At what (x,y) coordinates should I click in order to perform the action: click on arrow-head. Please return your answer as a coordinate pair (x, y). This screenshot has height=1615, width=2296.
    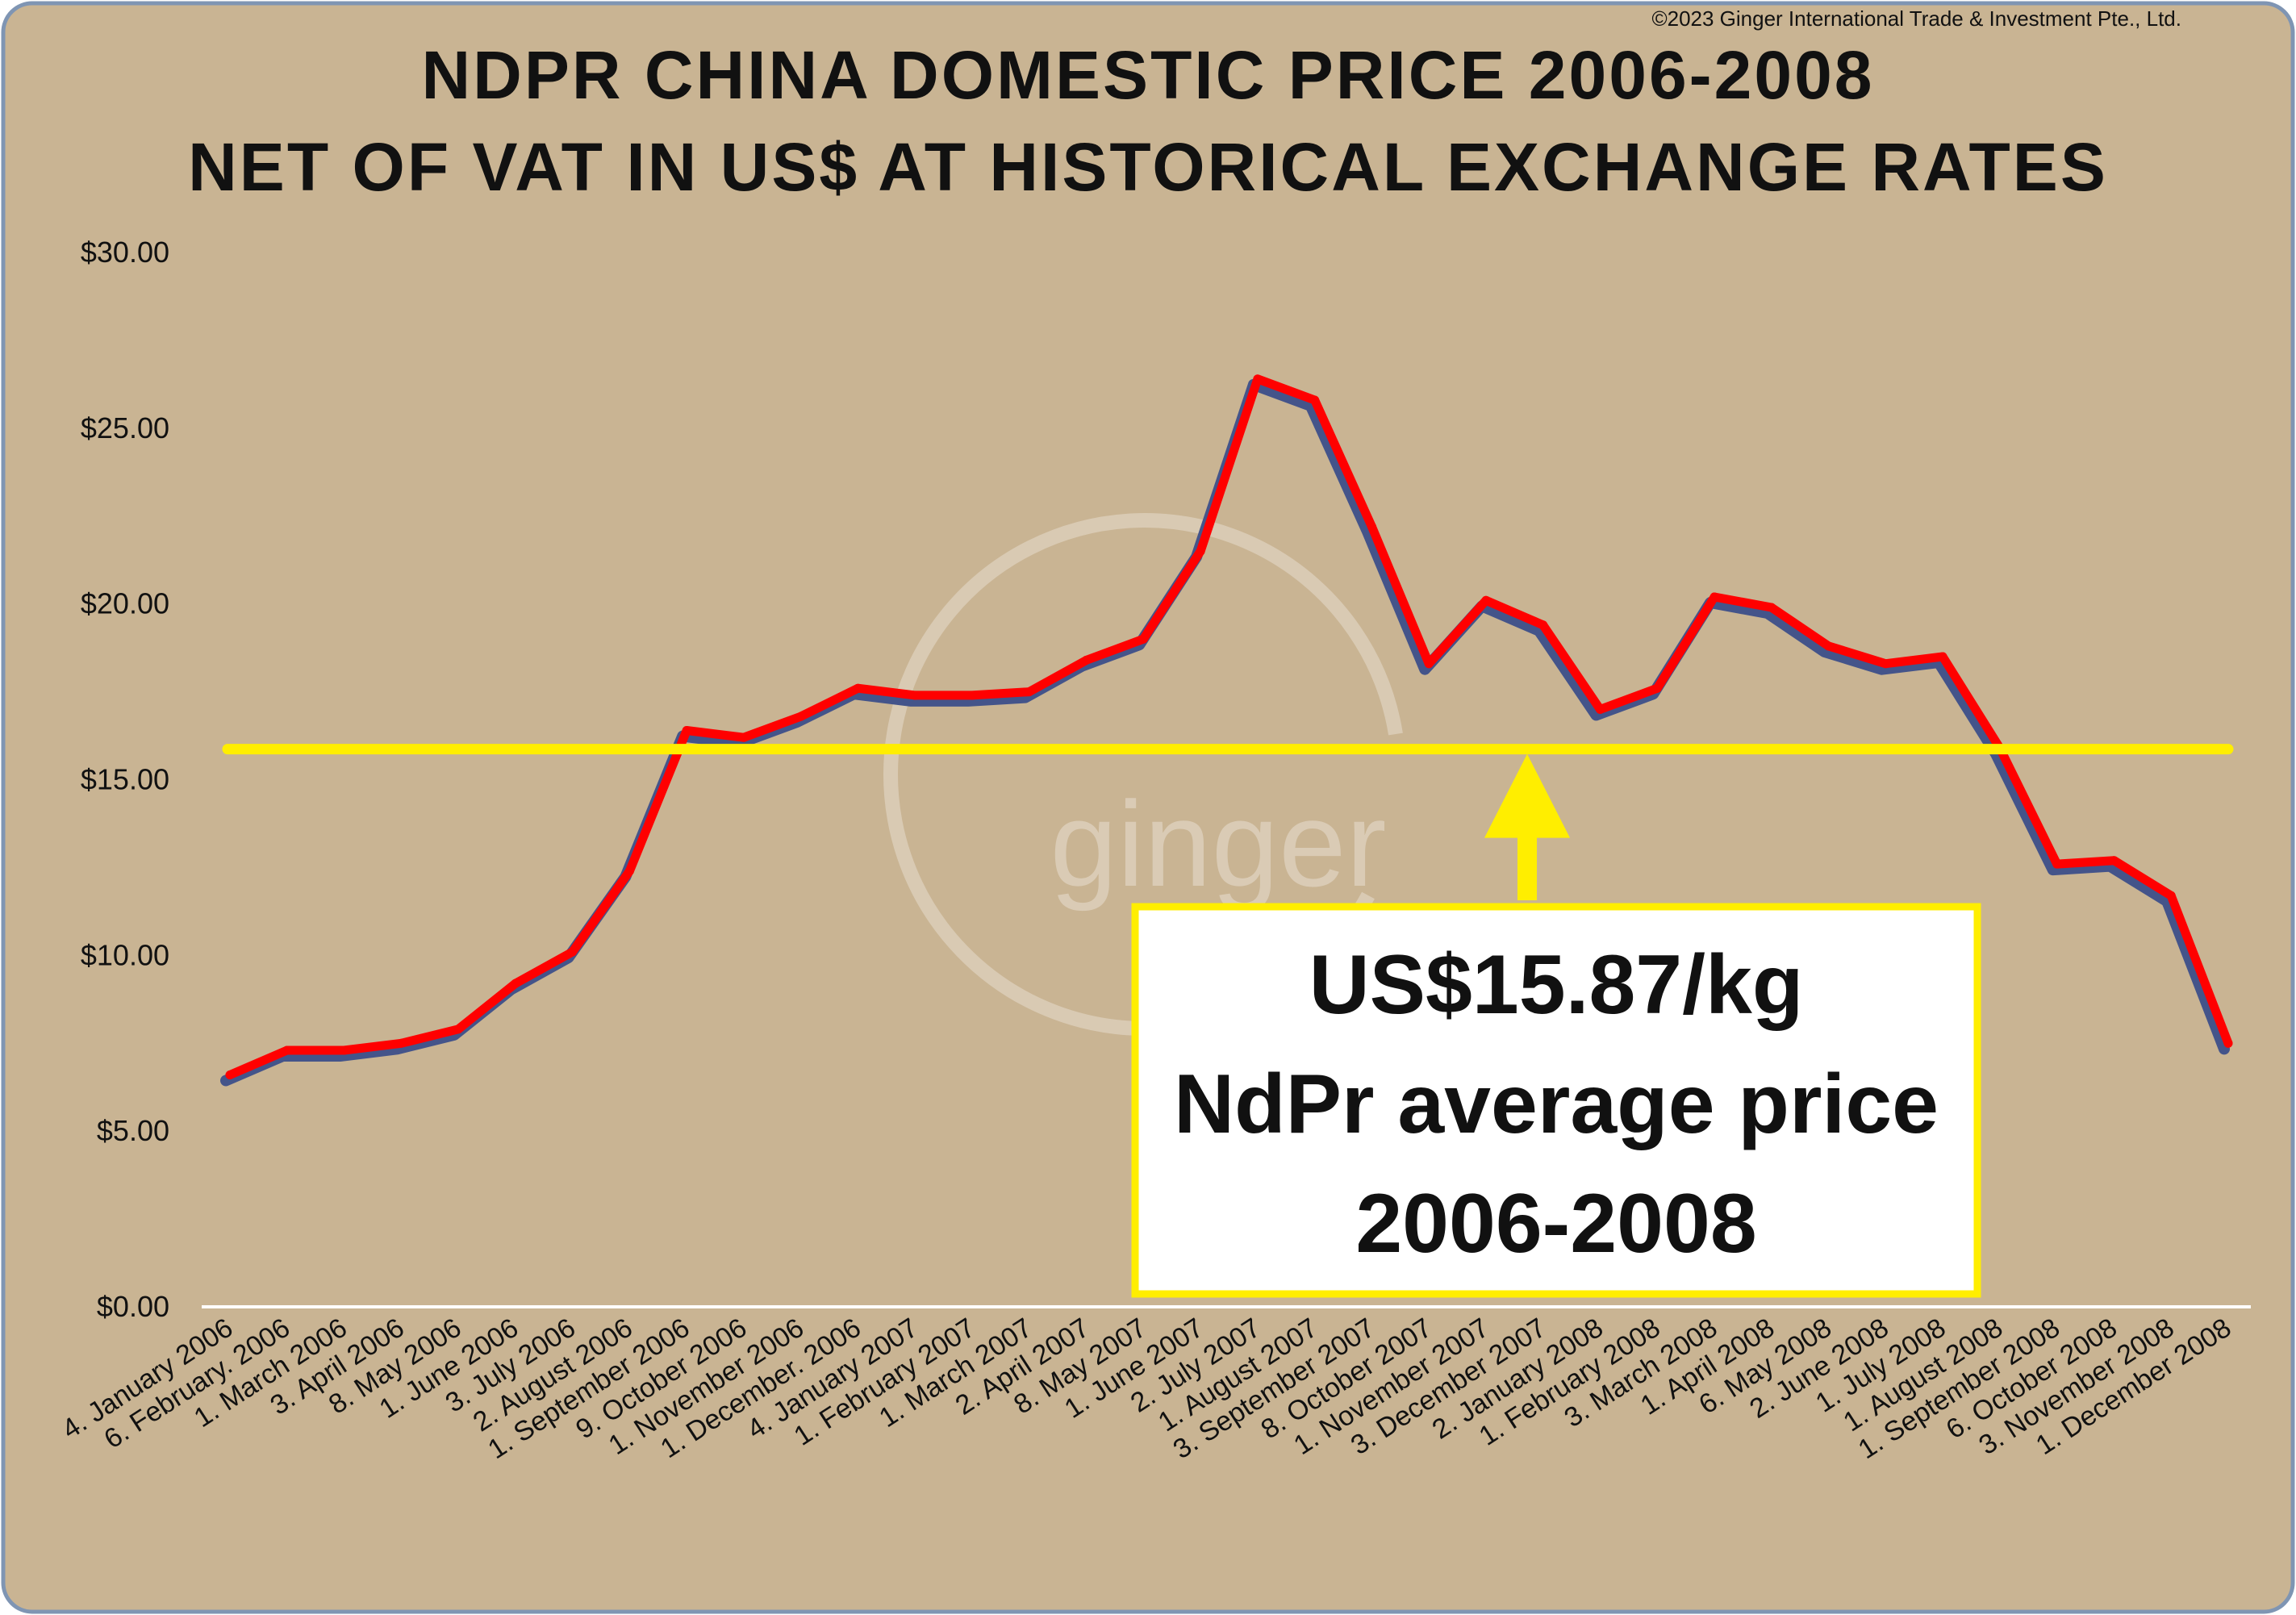
    Looking at the image, I should click on (1527, 795).